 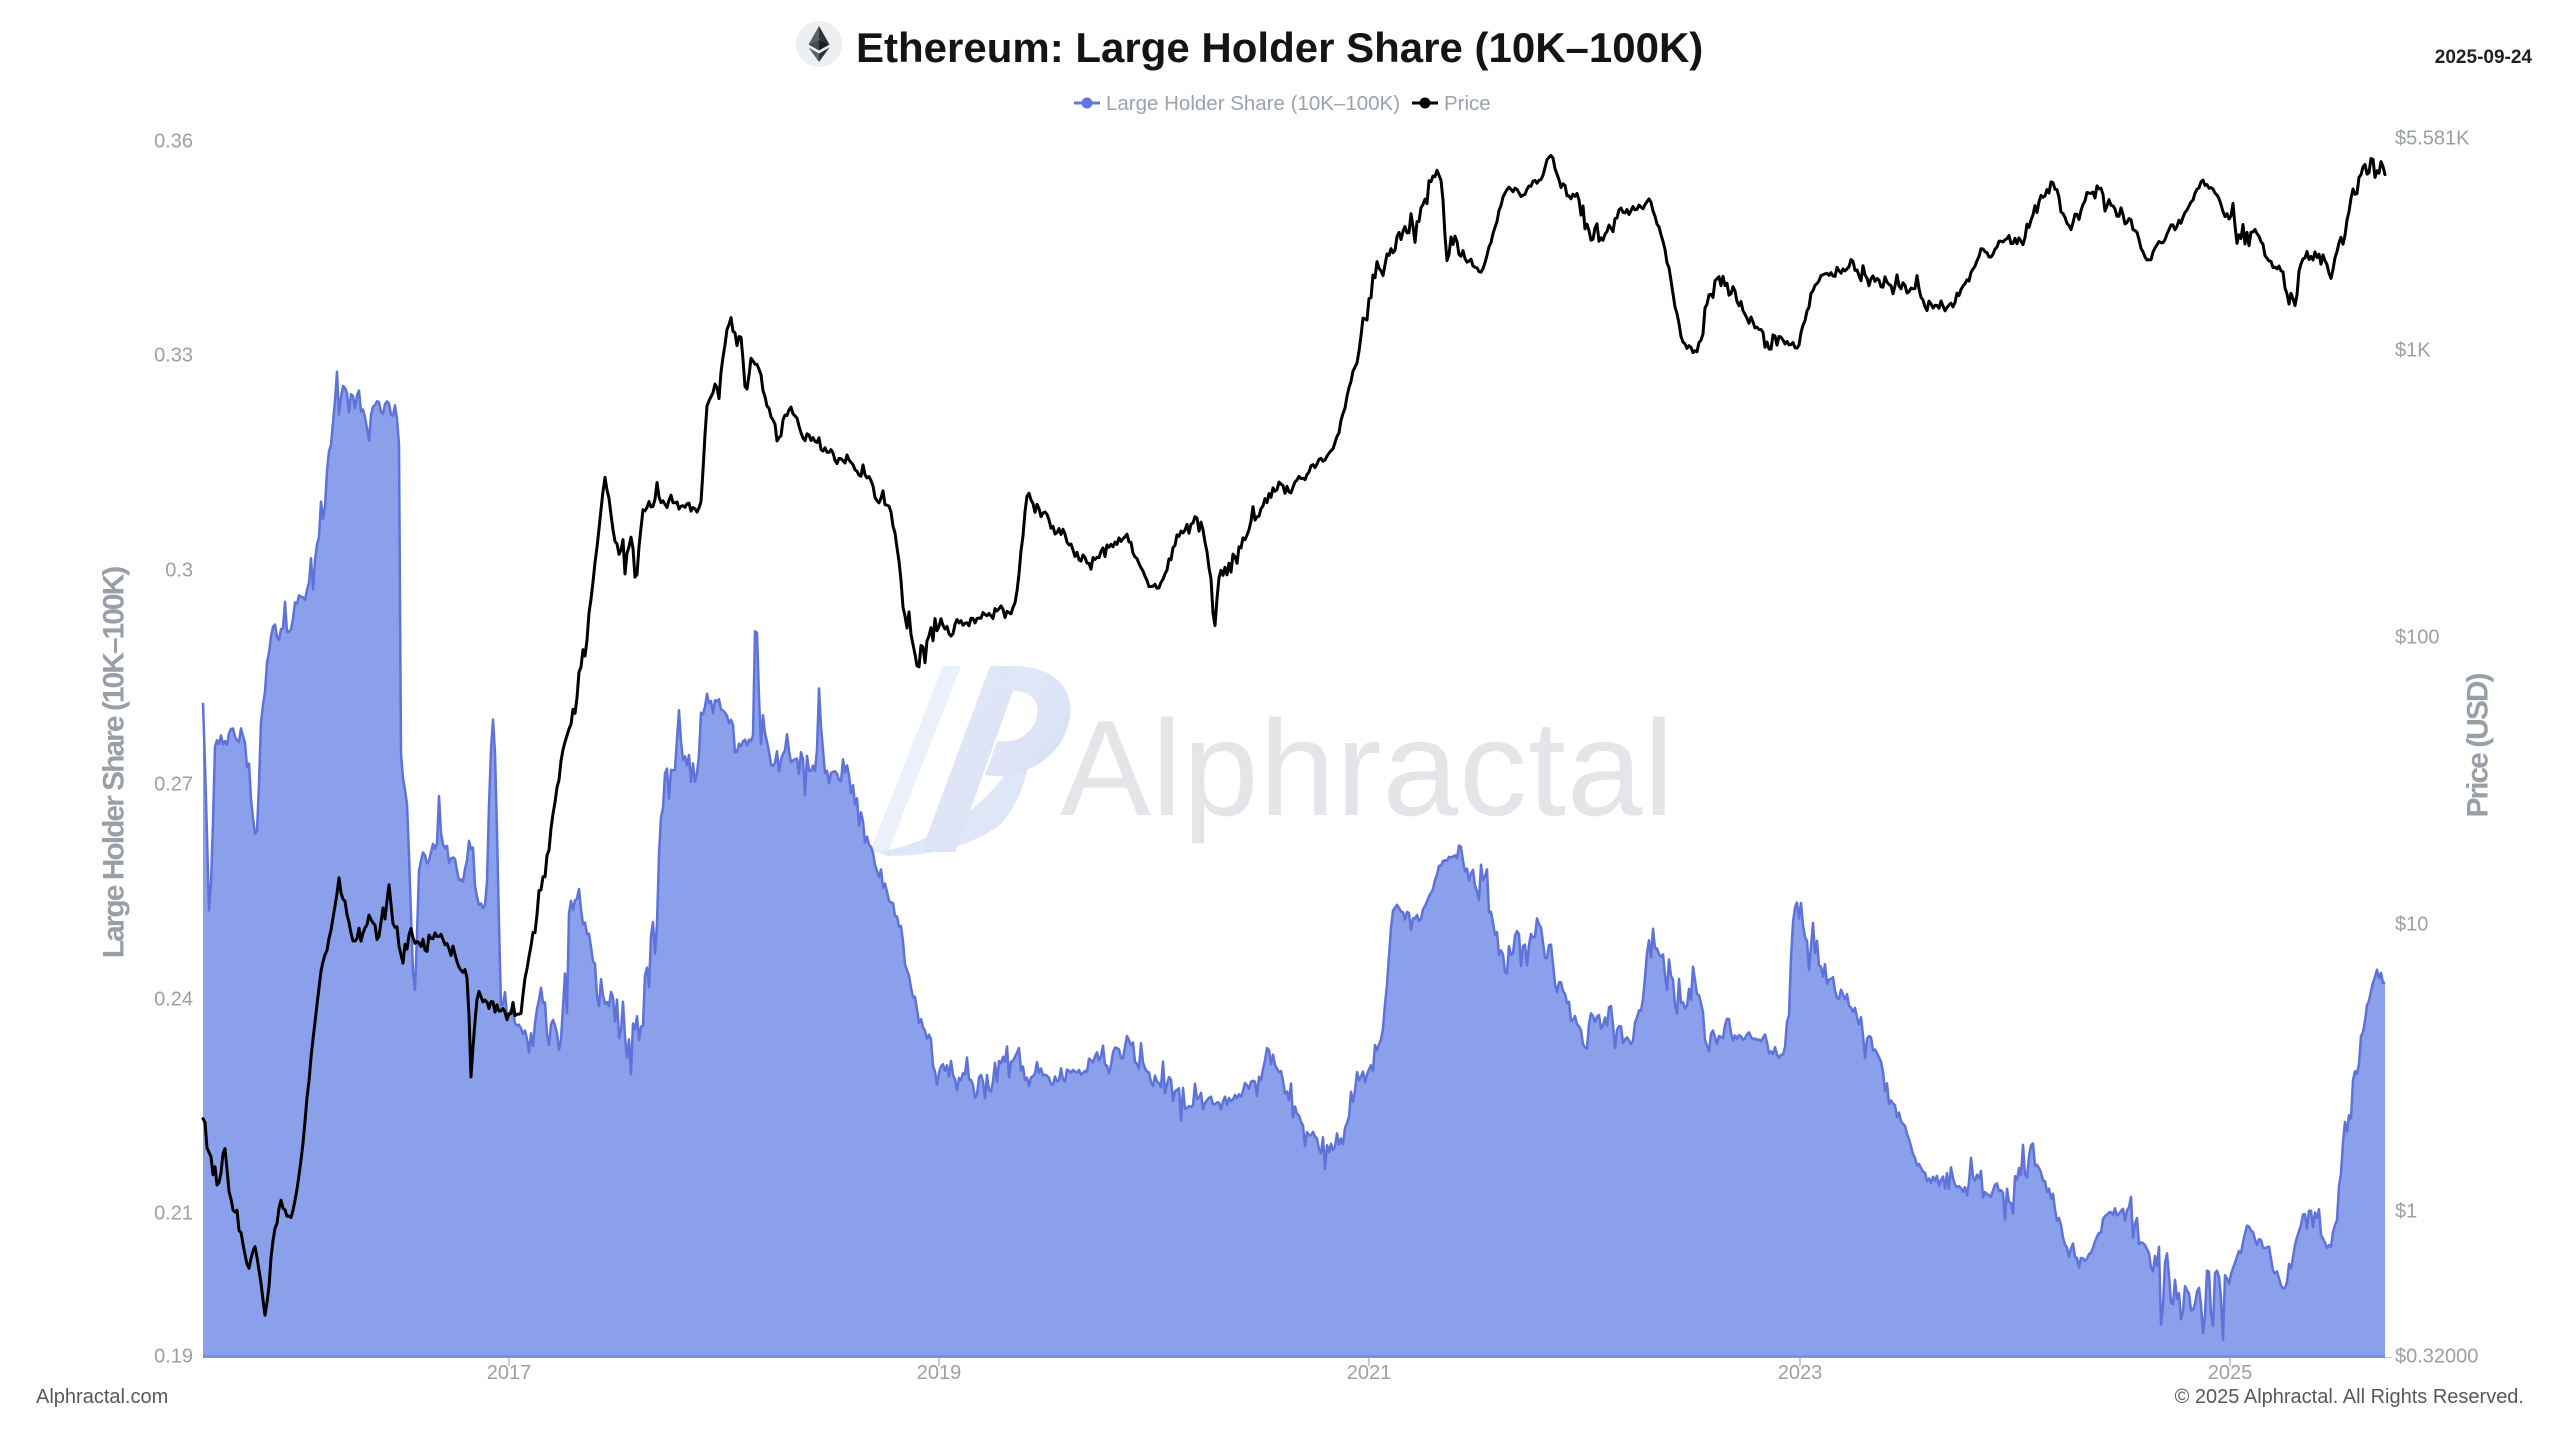 What do you see at coordinates (2478, 745) in the screenshot?
I see `svg-text: Price (USD)` at bounding box center [2478, 745].